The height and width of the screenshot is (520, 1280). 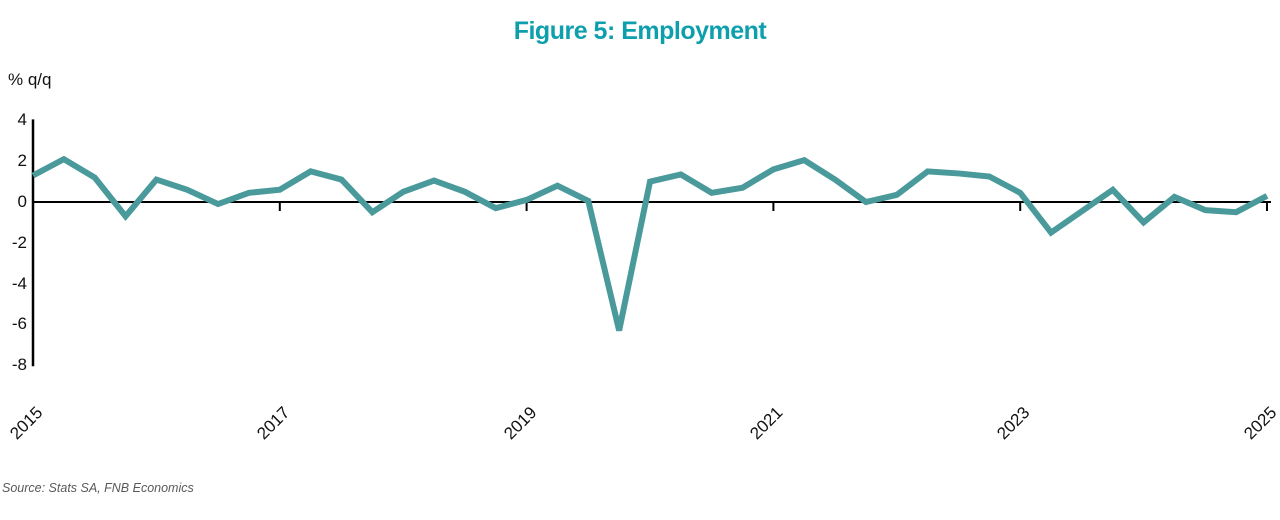 I want to click on y-tick-label-2: 2, so click(x=22, y=161).